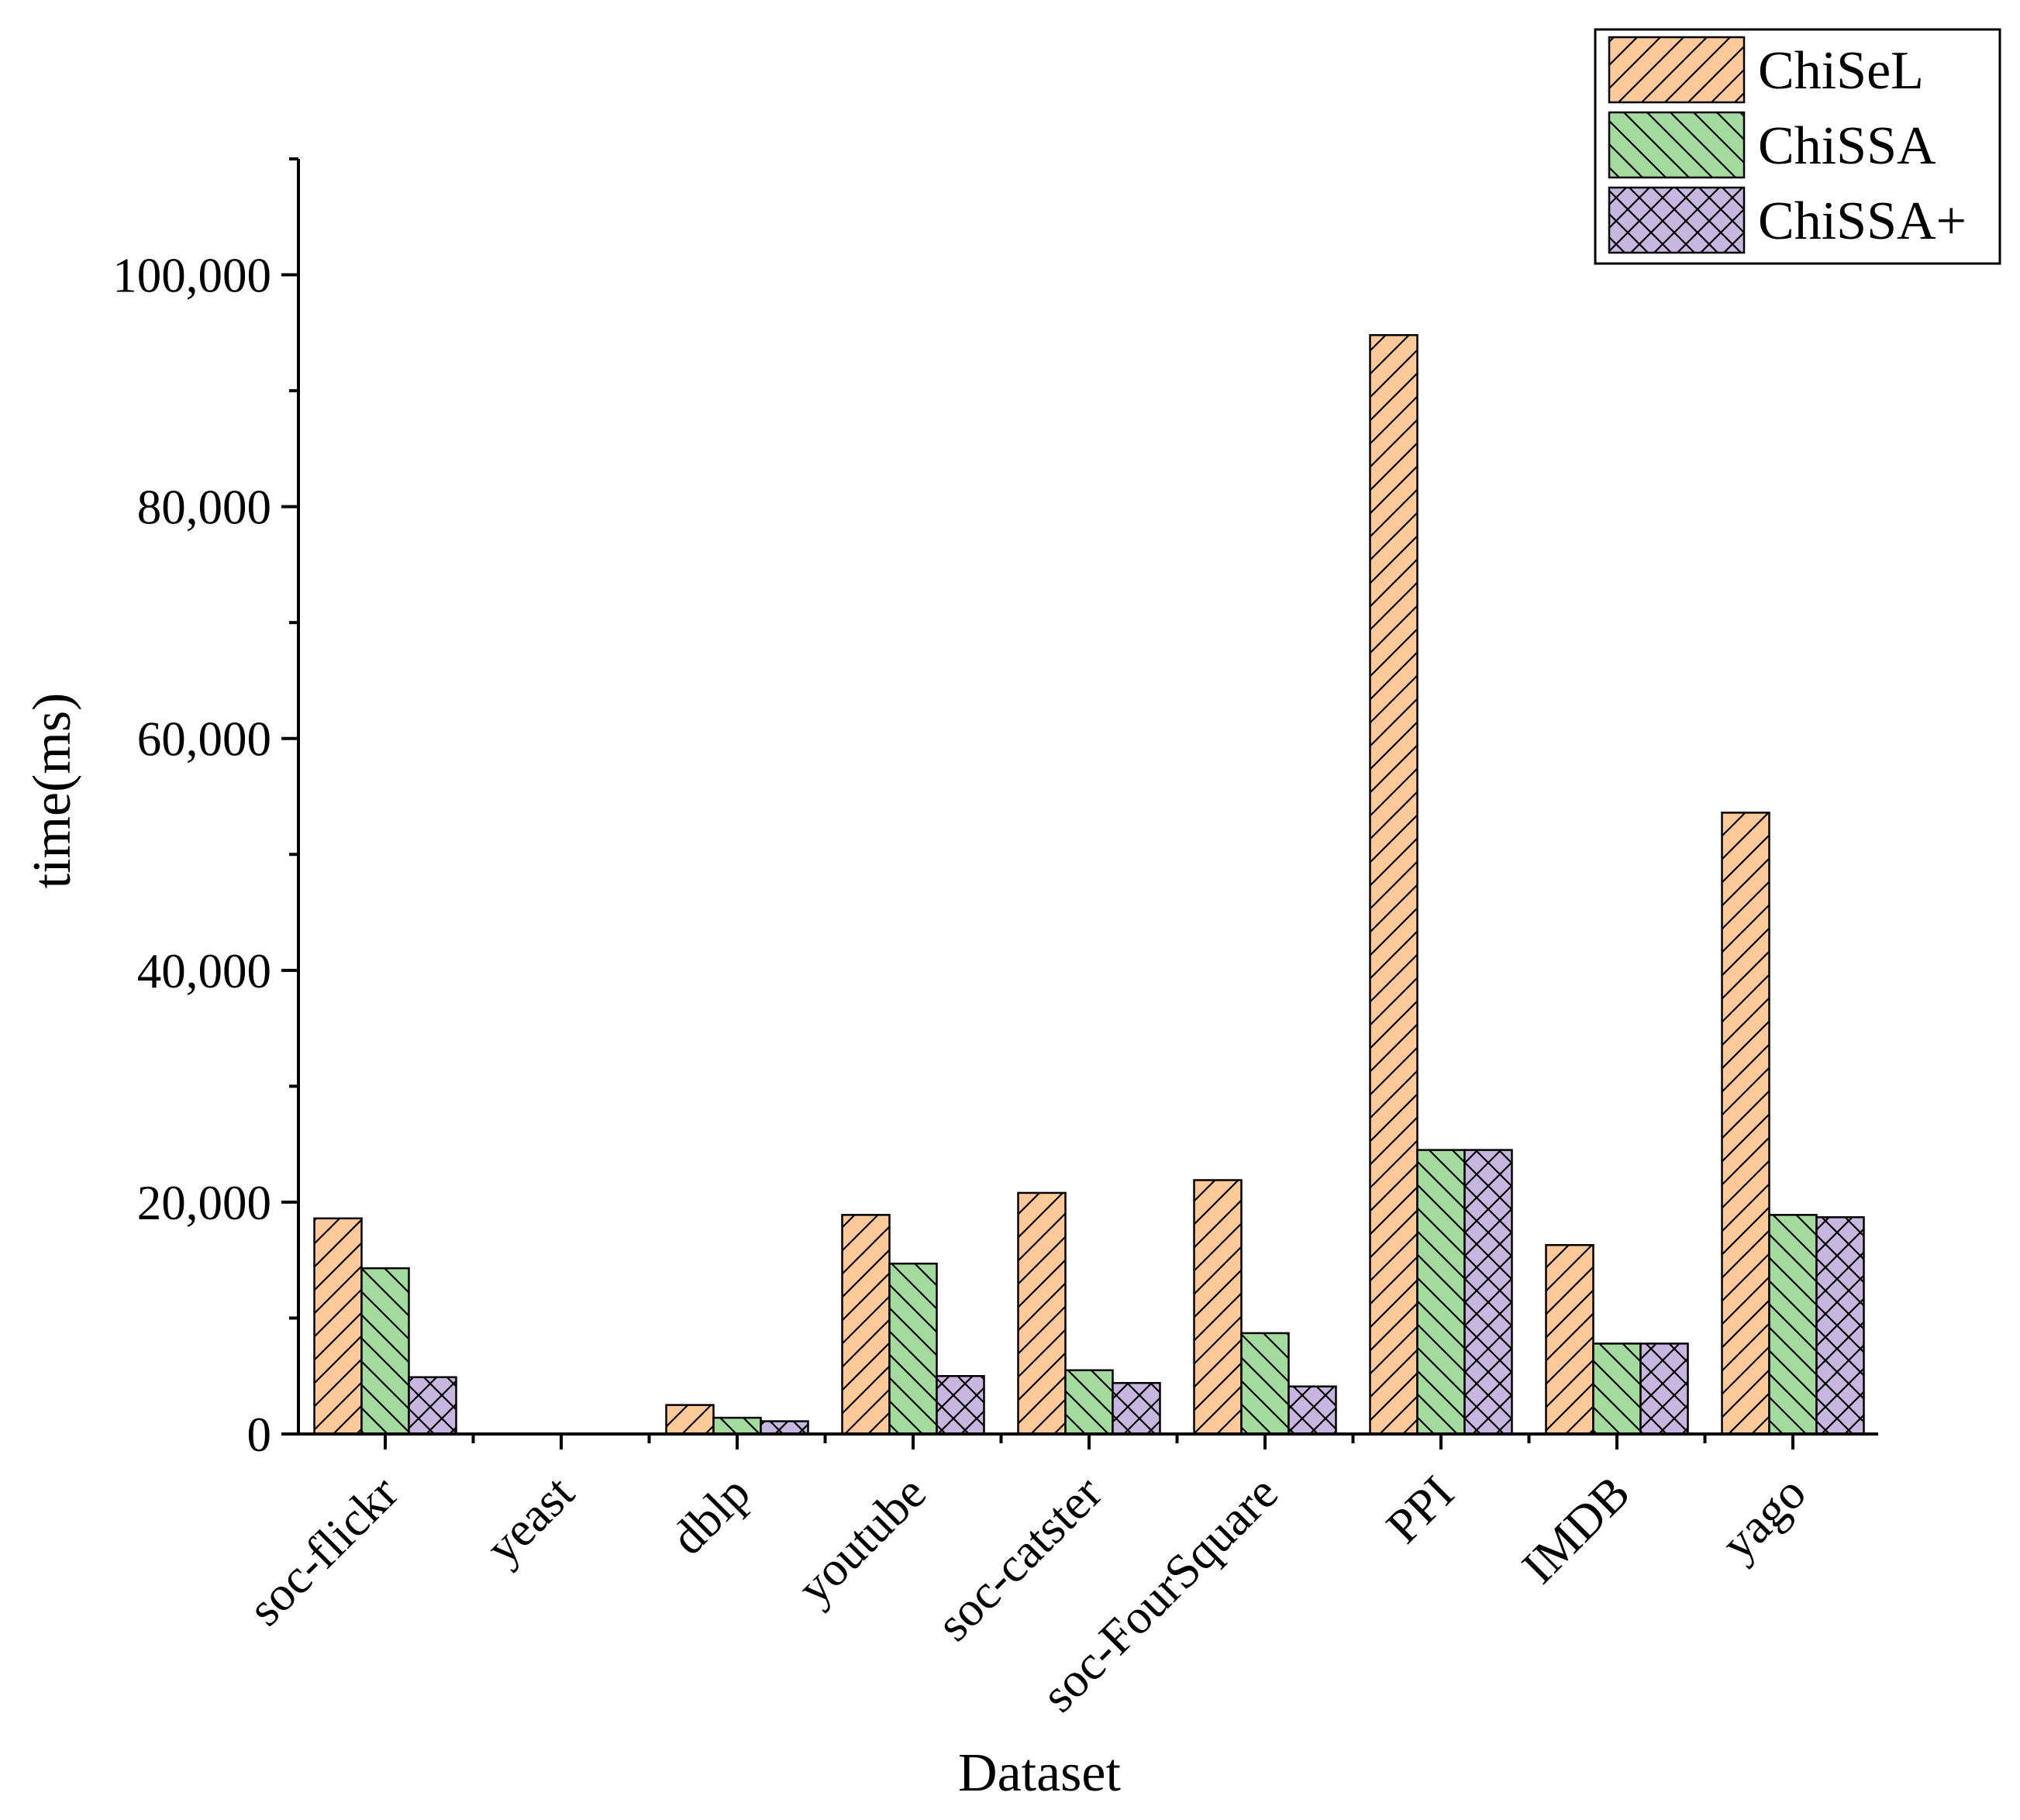  I want to click on y-tick-label: 40,000, so click(204, 971).